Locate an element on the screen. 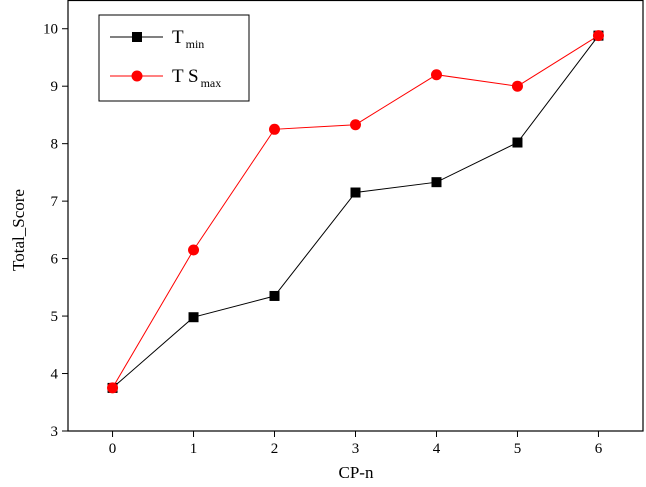 This screenshot has width=646, height=487. x-tick-label: 3 is located at coordinates (356, 449).